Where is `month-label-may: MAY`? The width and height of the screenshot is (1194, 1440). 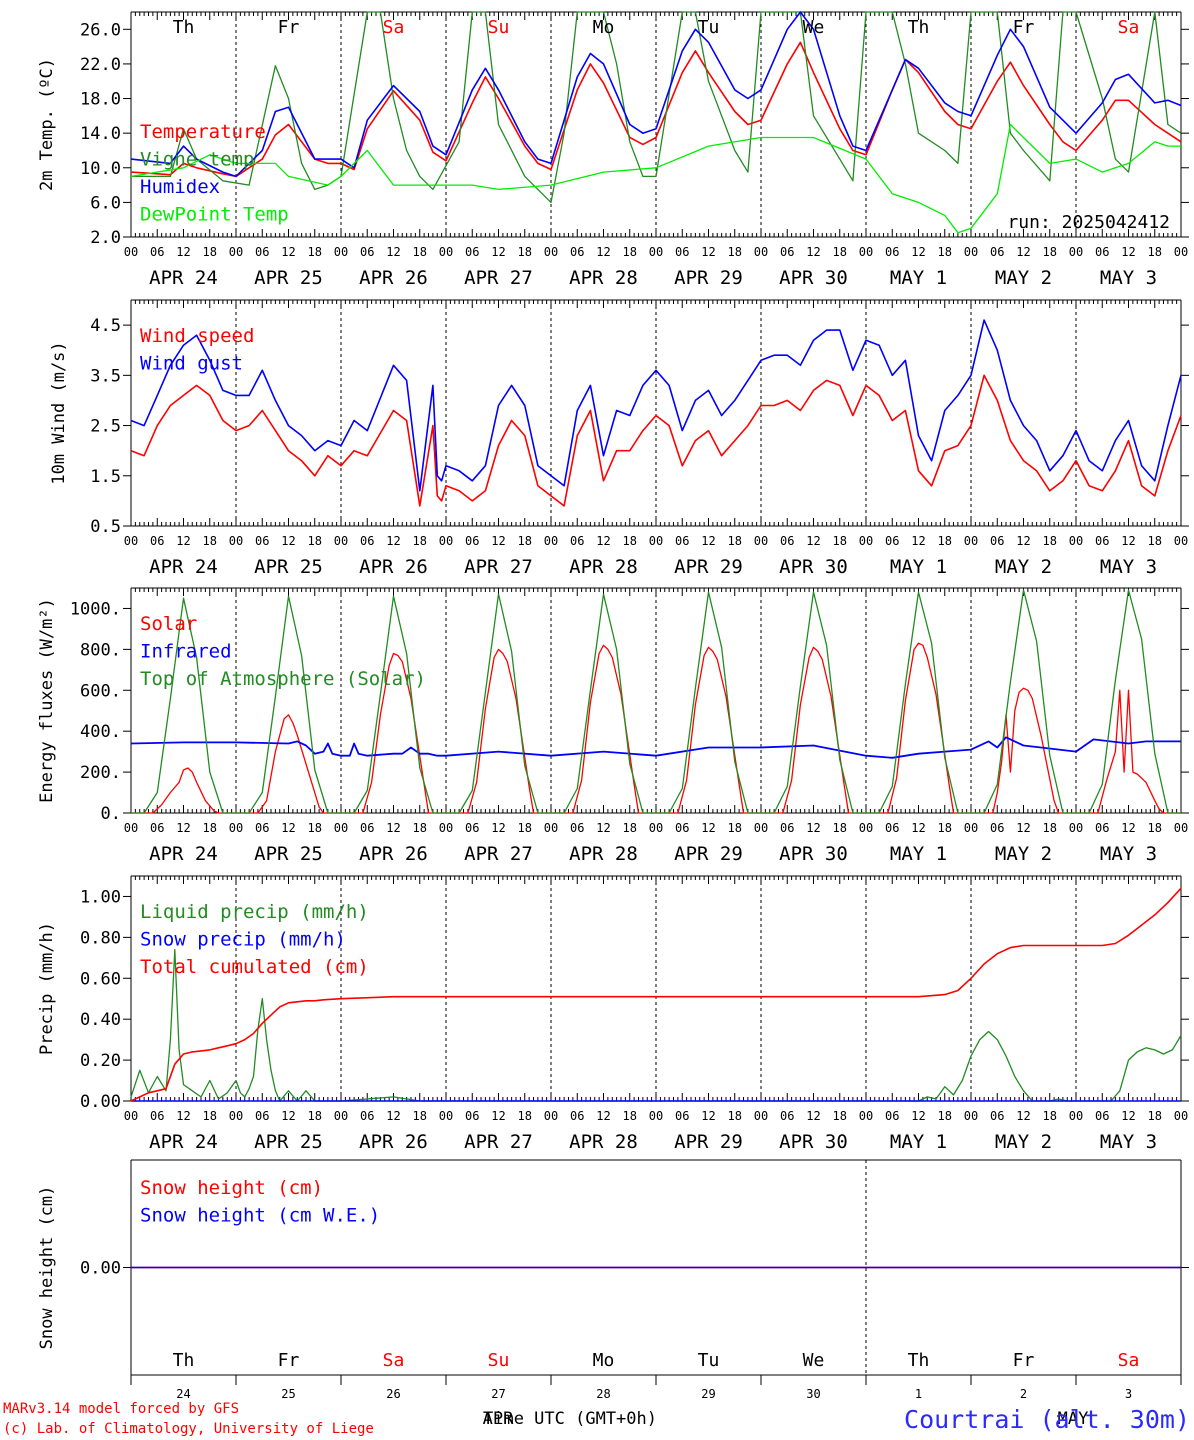 month-label-may: MAY is located at coordinates (1073, 1419).